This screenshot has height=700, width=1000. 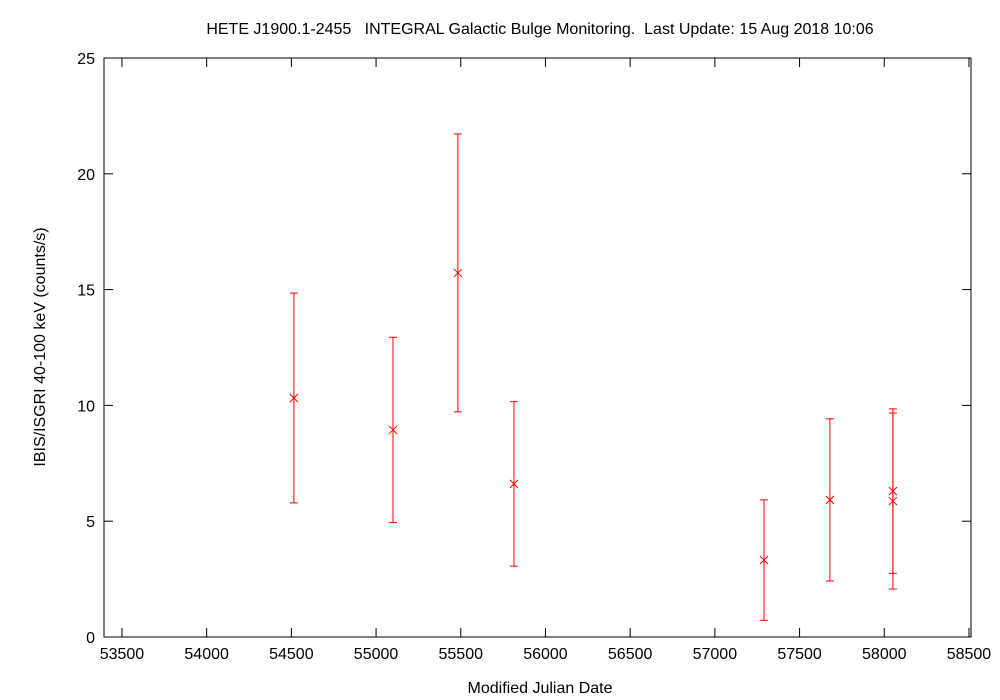 I want to click on y-tick-label: 25, so click(x=86, y=59).